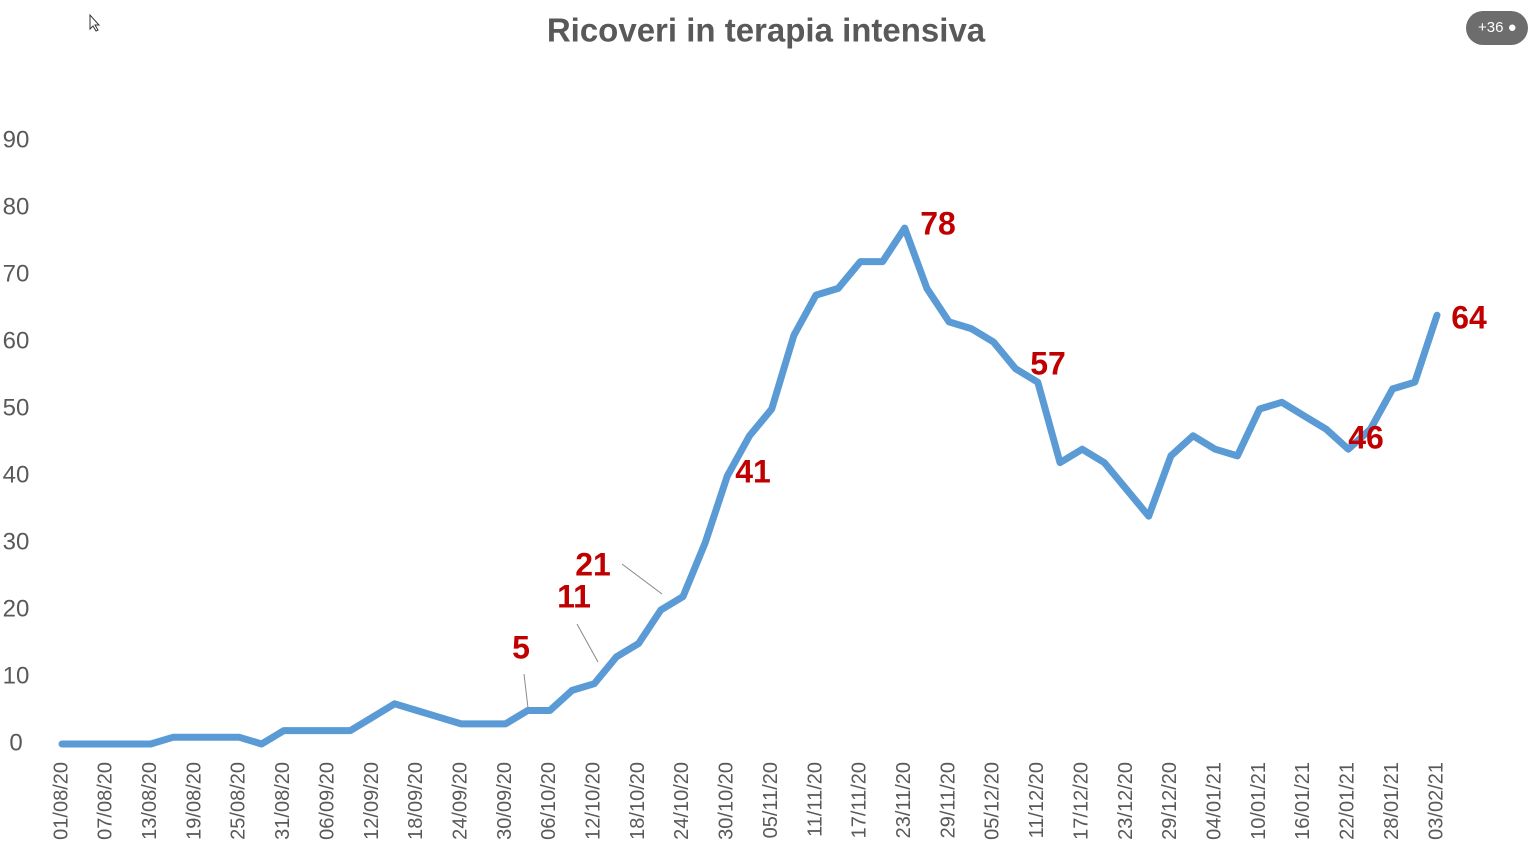 The width and height of the screenshot is (1529, 859). What do you see at coordinates (283, 801) in the screenshot?
I see `x-tick-label: 31/08/20` at bounding box center [283, 801].